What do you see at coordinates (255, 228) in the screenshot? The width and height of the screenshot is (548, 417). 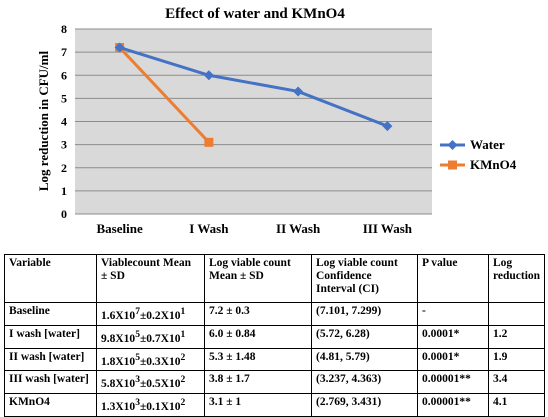 I see `x-tick-labels: Baseline I Wash II Wash III Wash` at bounding box center [255, 228].